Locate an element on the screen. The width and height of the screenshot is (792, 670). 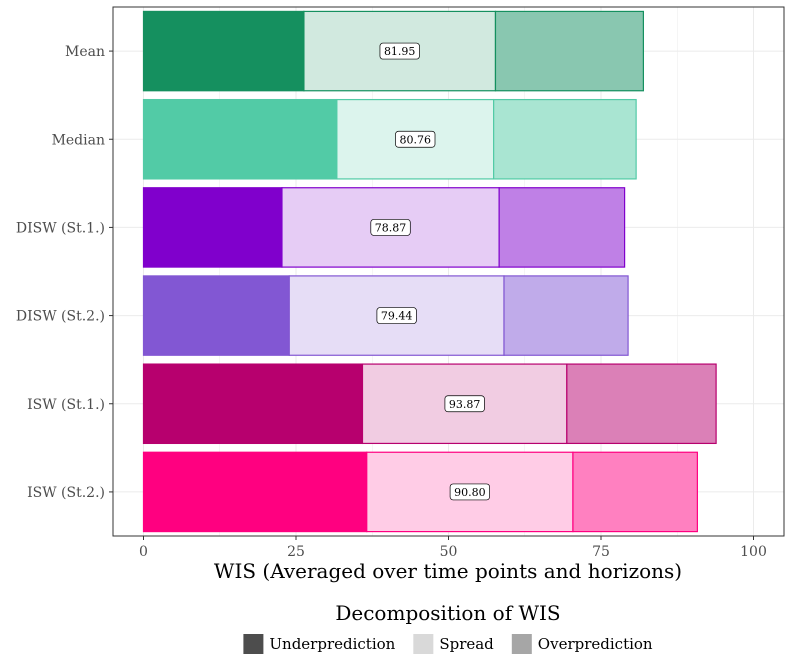
legend: Underprediction Spread Overprediction is located at coordinates (448, 644).